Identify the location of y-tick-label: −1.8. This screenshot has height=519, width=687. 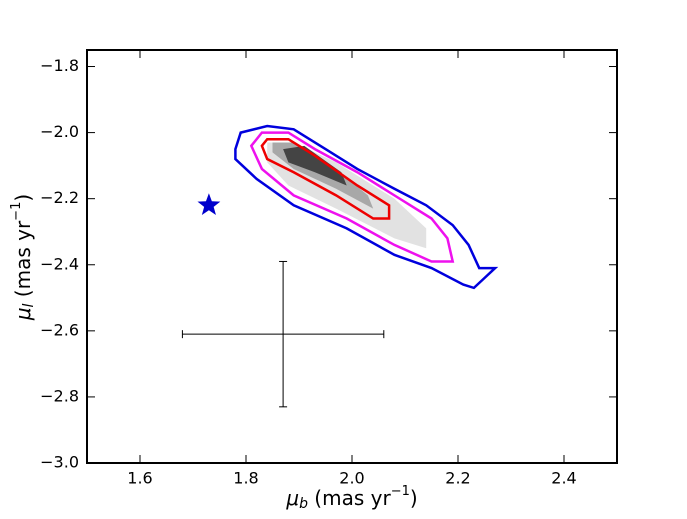
(59, 65).